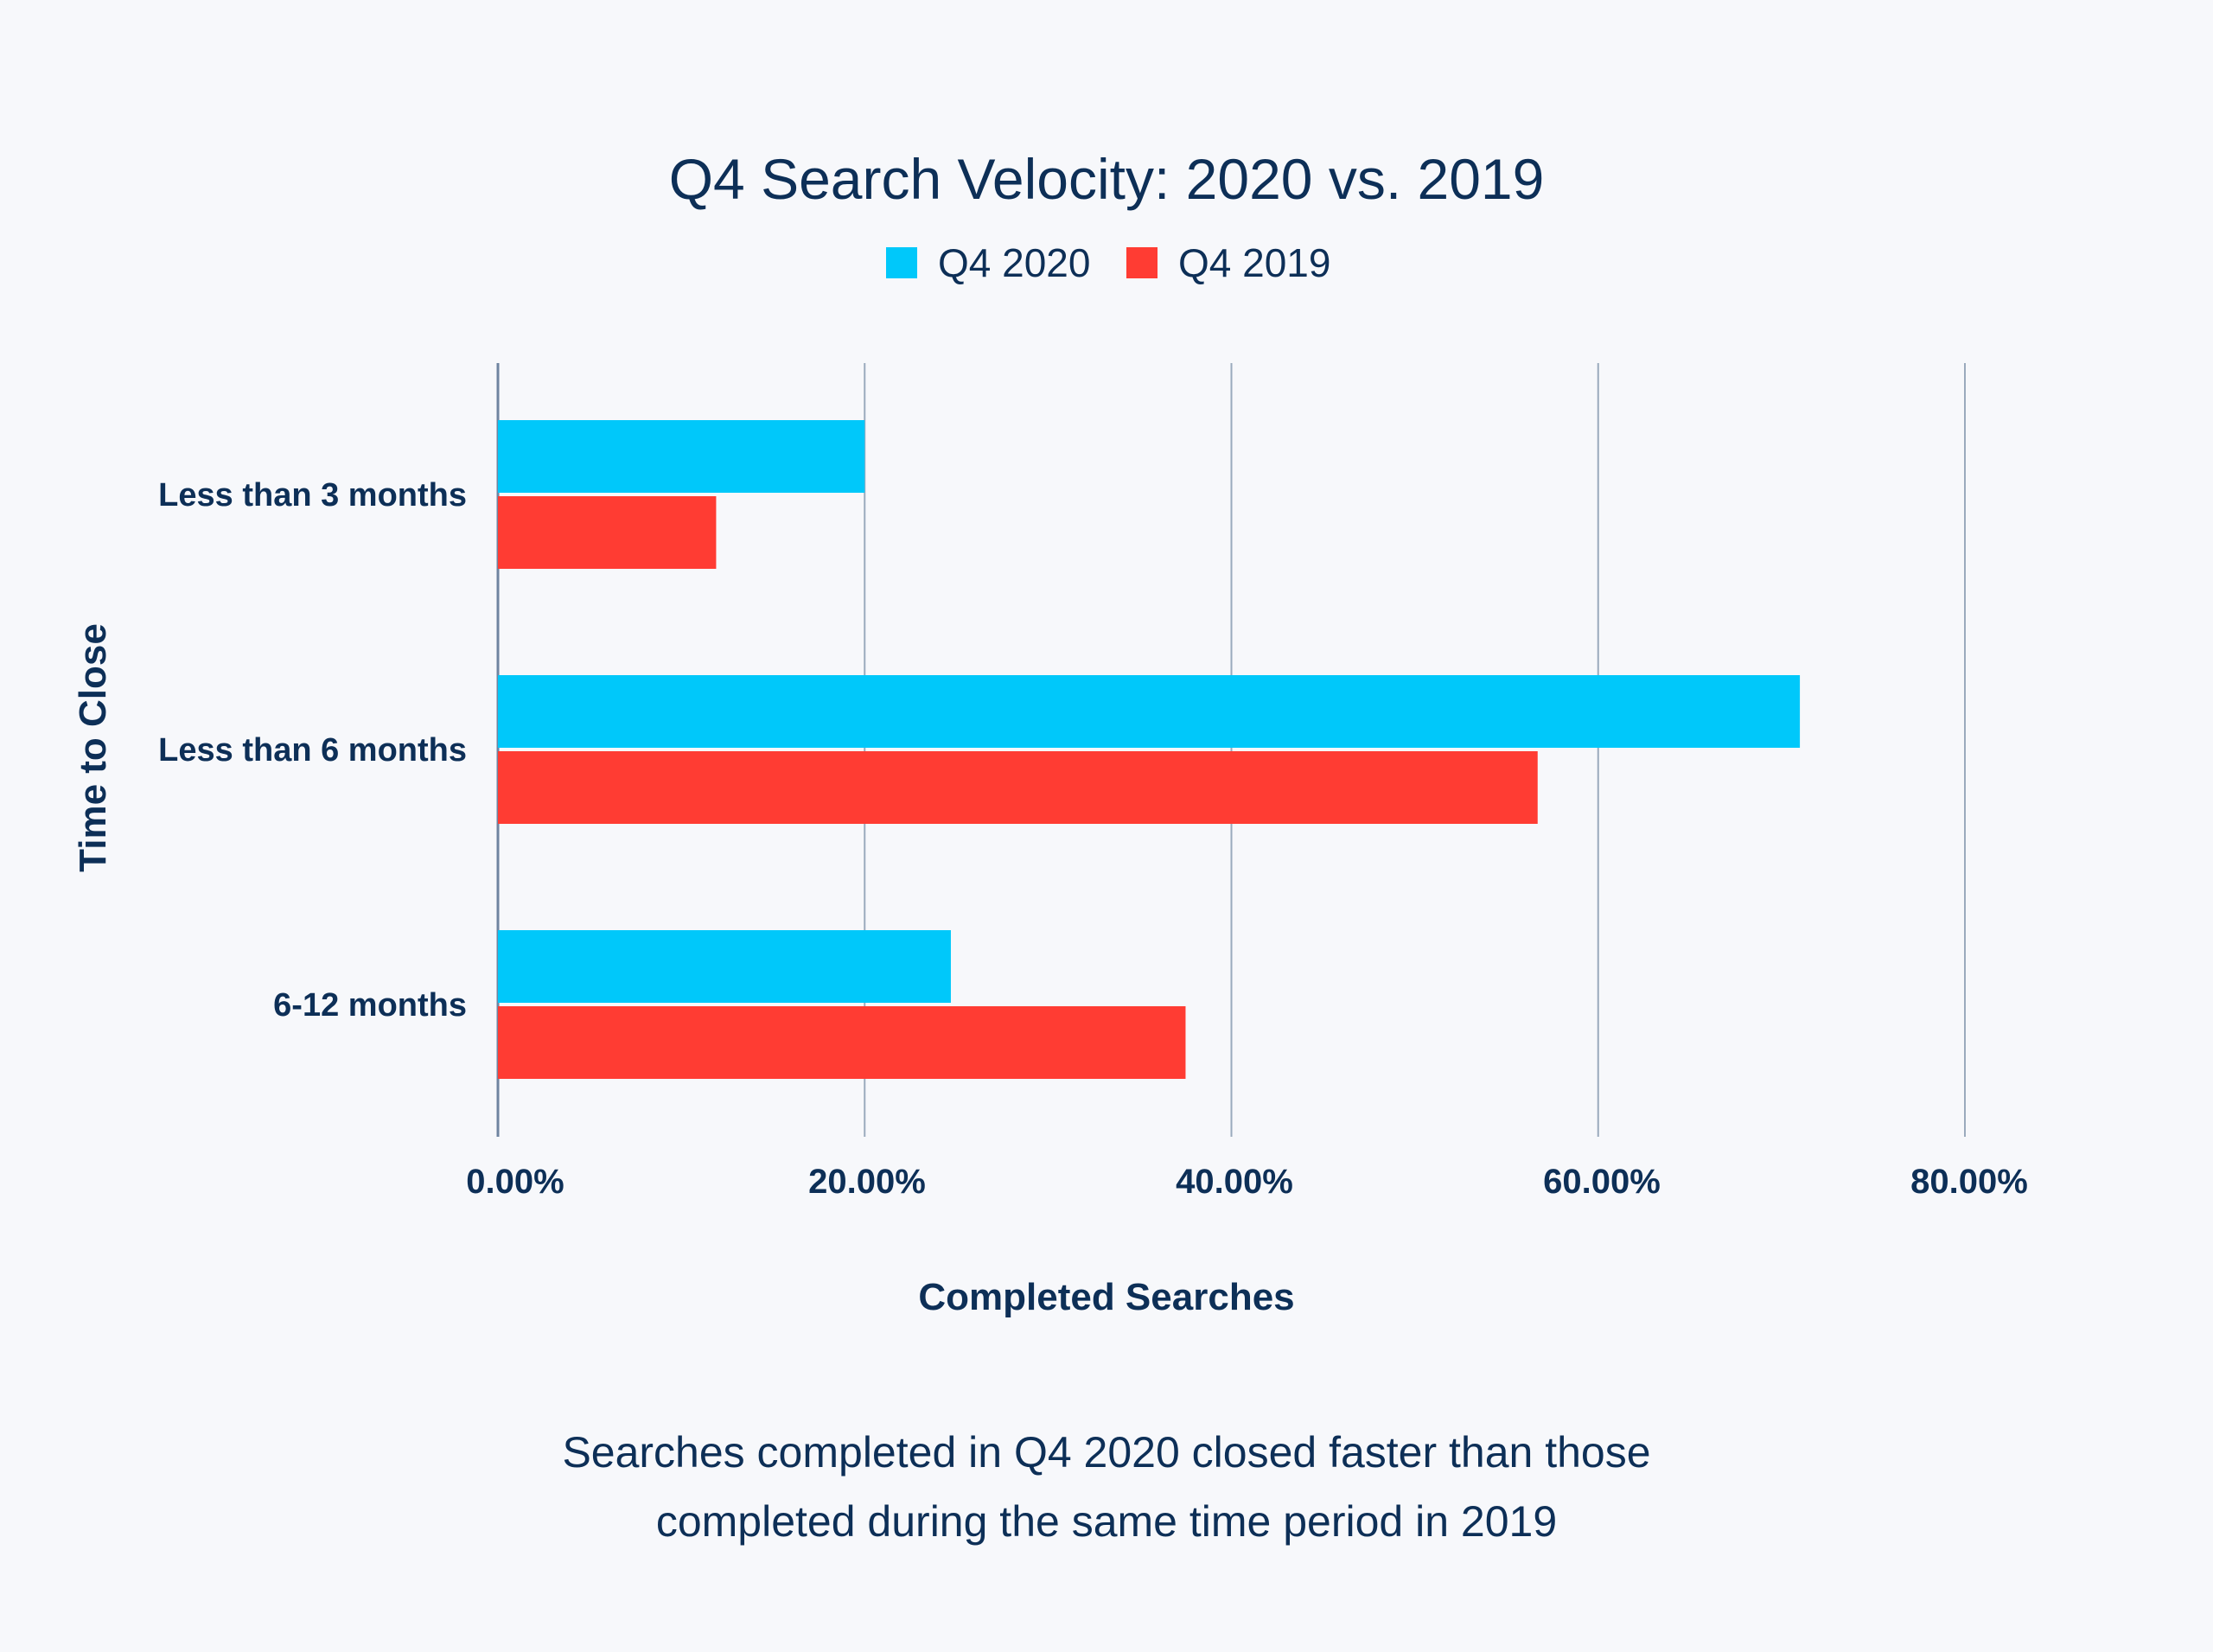  Describe the element at coordinates (370, 1005) in the screenshot. I see `category-label-6-12-months: 6-12 months` at that location.